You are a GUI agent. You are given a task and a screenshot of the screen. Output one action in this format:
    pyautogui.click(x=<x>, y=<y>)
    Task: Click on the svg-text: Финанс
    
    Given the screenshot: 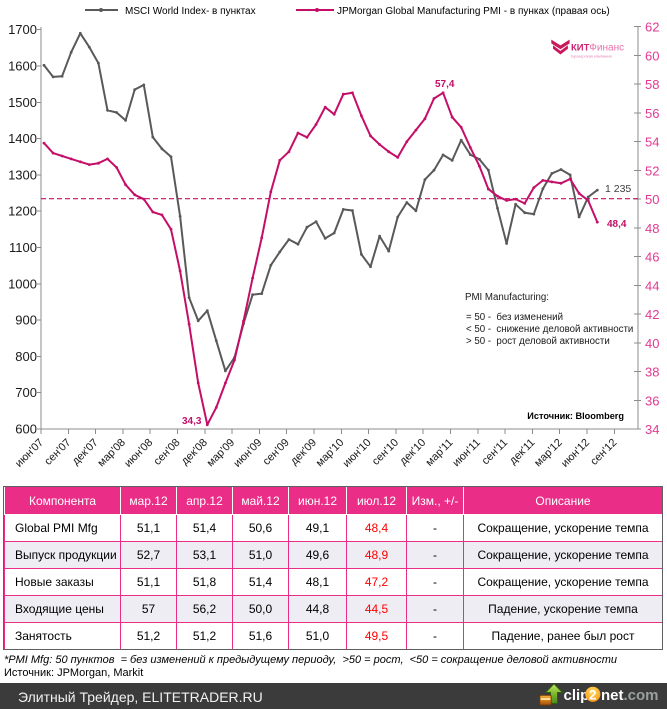 What is the action you would take?
    pyautogui.click(x=606, y=48)
    